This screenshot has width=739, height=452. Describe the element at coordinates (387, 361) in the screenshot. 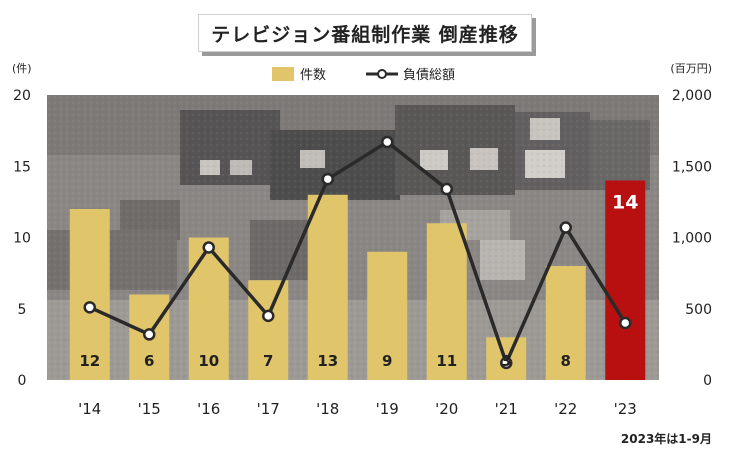

I see `data-label-5: 9` at that location.